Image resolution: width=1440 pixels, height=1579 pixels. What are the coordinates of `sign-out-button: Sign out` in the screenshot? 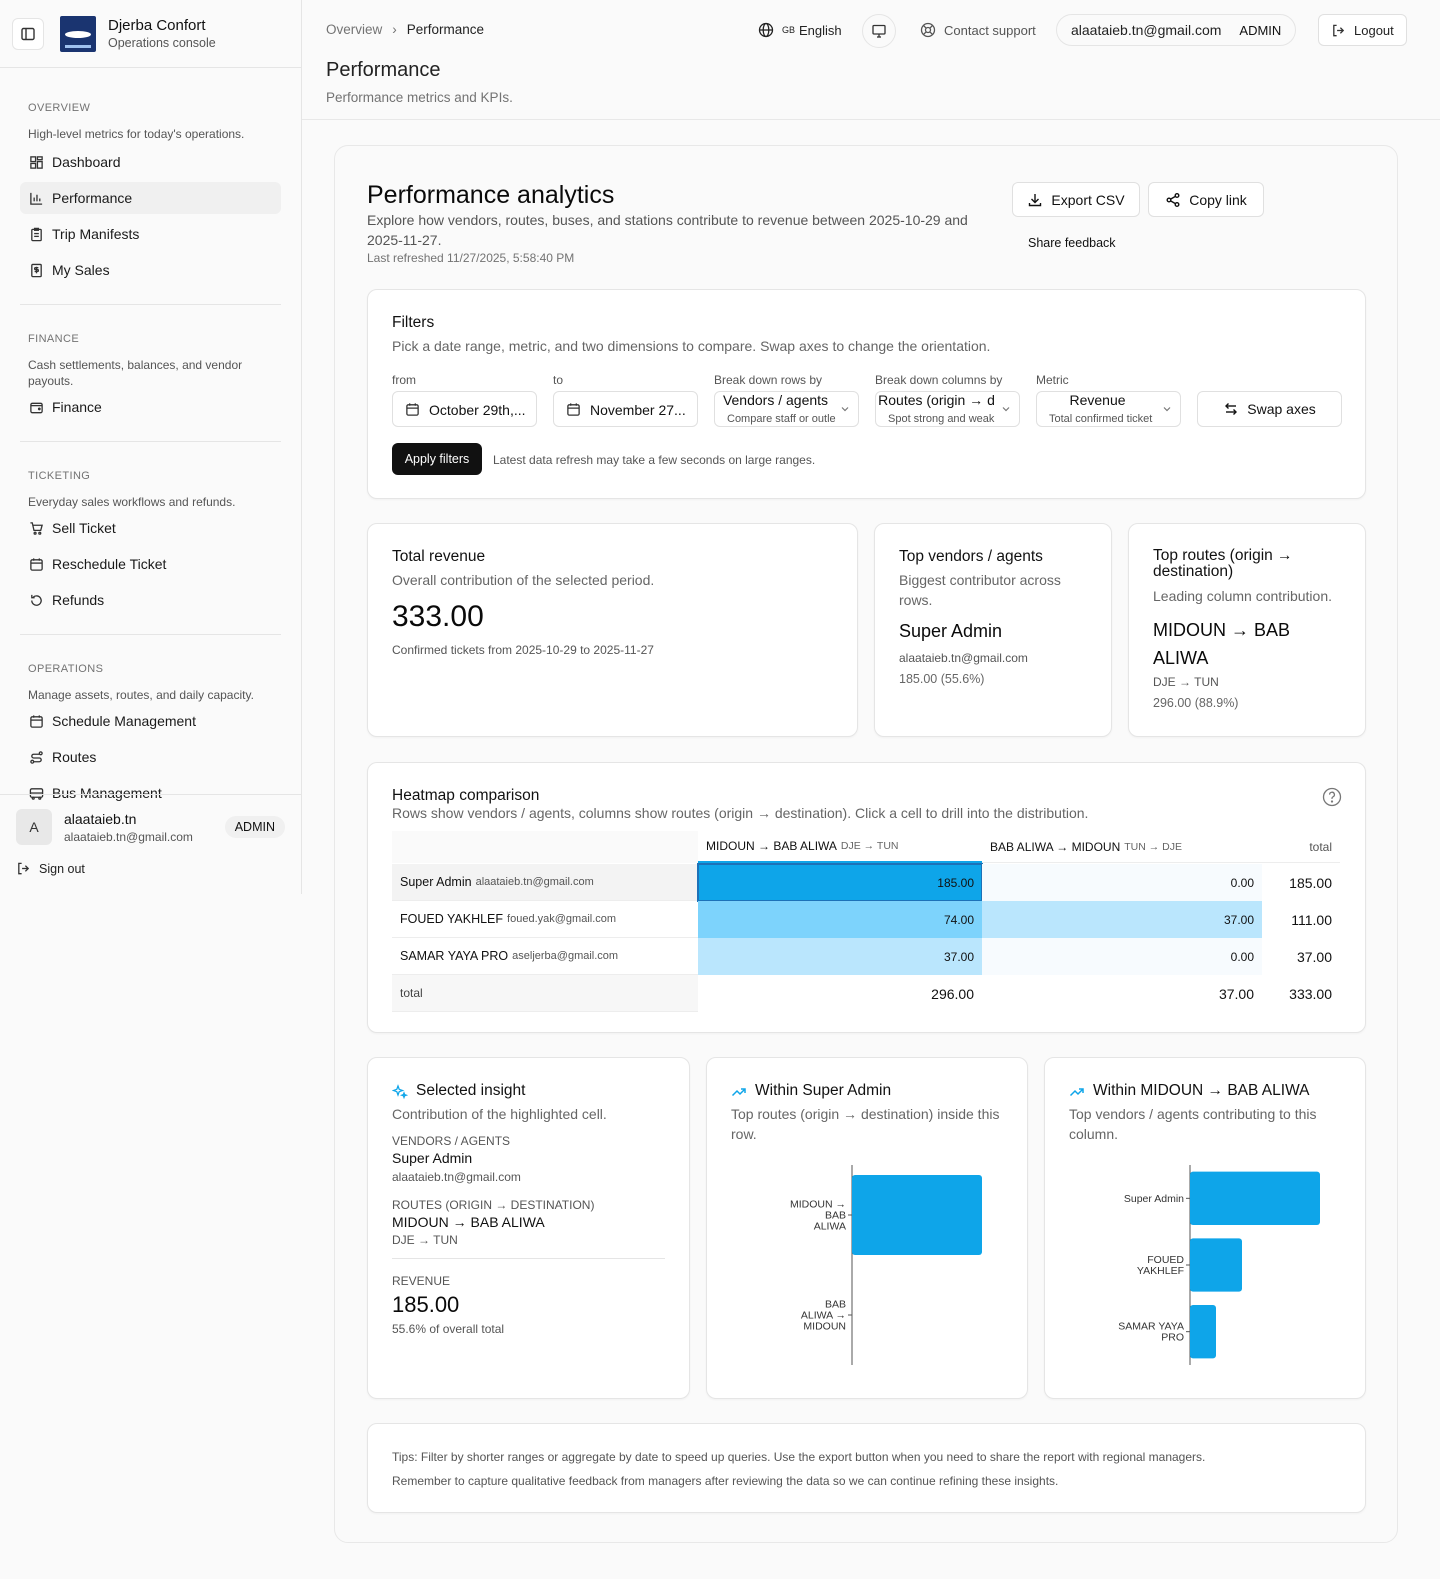 It's located at (150, 868).